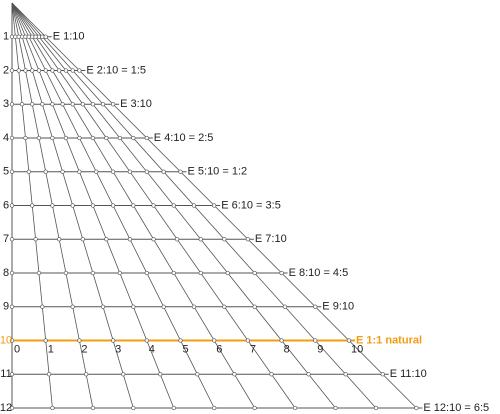 Image resolution: width=500 pixels, height=414 pixels. I want to click on row-label: E 1:1 natural, so click(389, 340).